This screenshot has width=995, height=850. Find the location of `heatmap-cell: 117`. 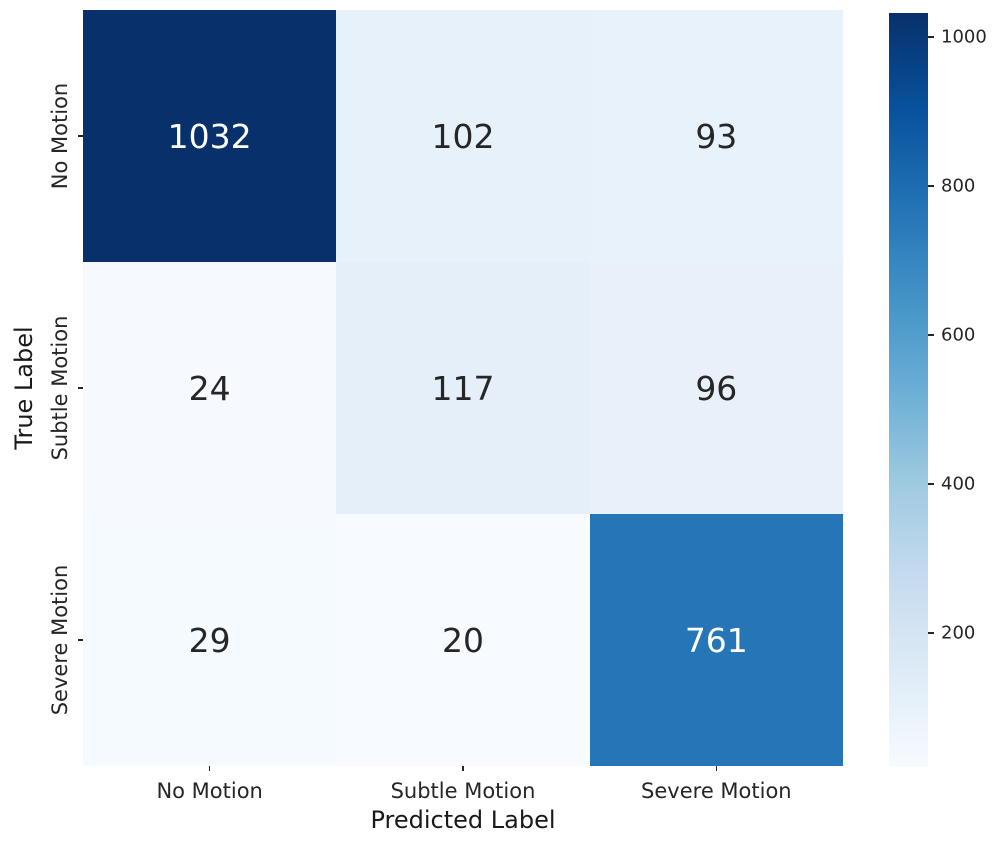

heatmap-cell: 117 is located at coordinates (463, 388).